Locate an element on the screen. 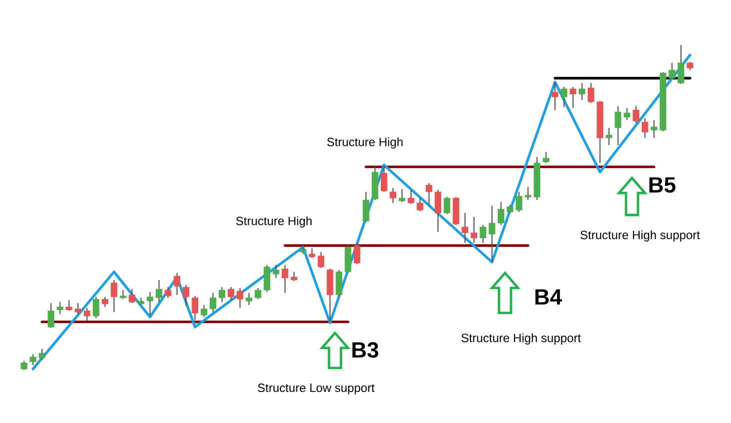 The width and height of the screenshot is (731, 423). text: Structure Low support is located at coordinates (316, 389).